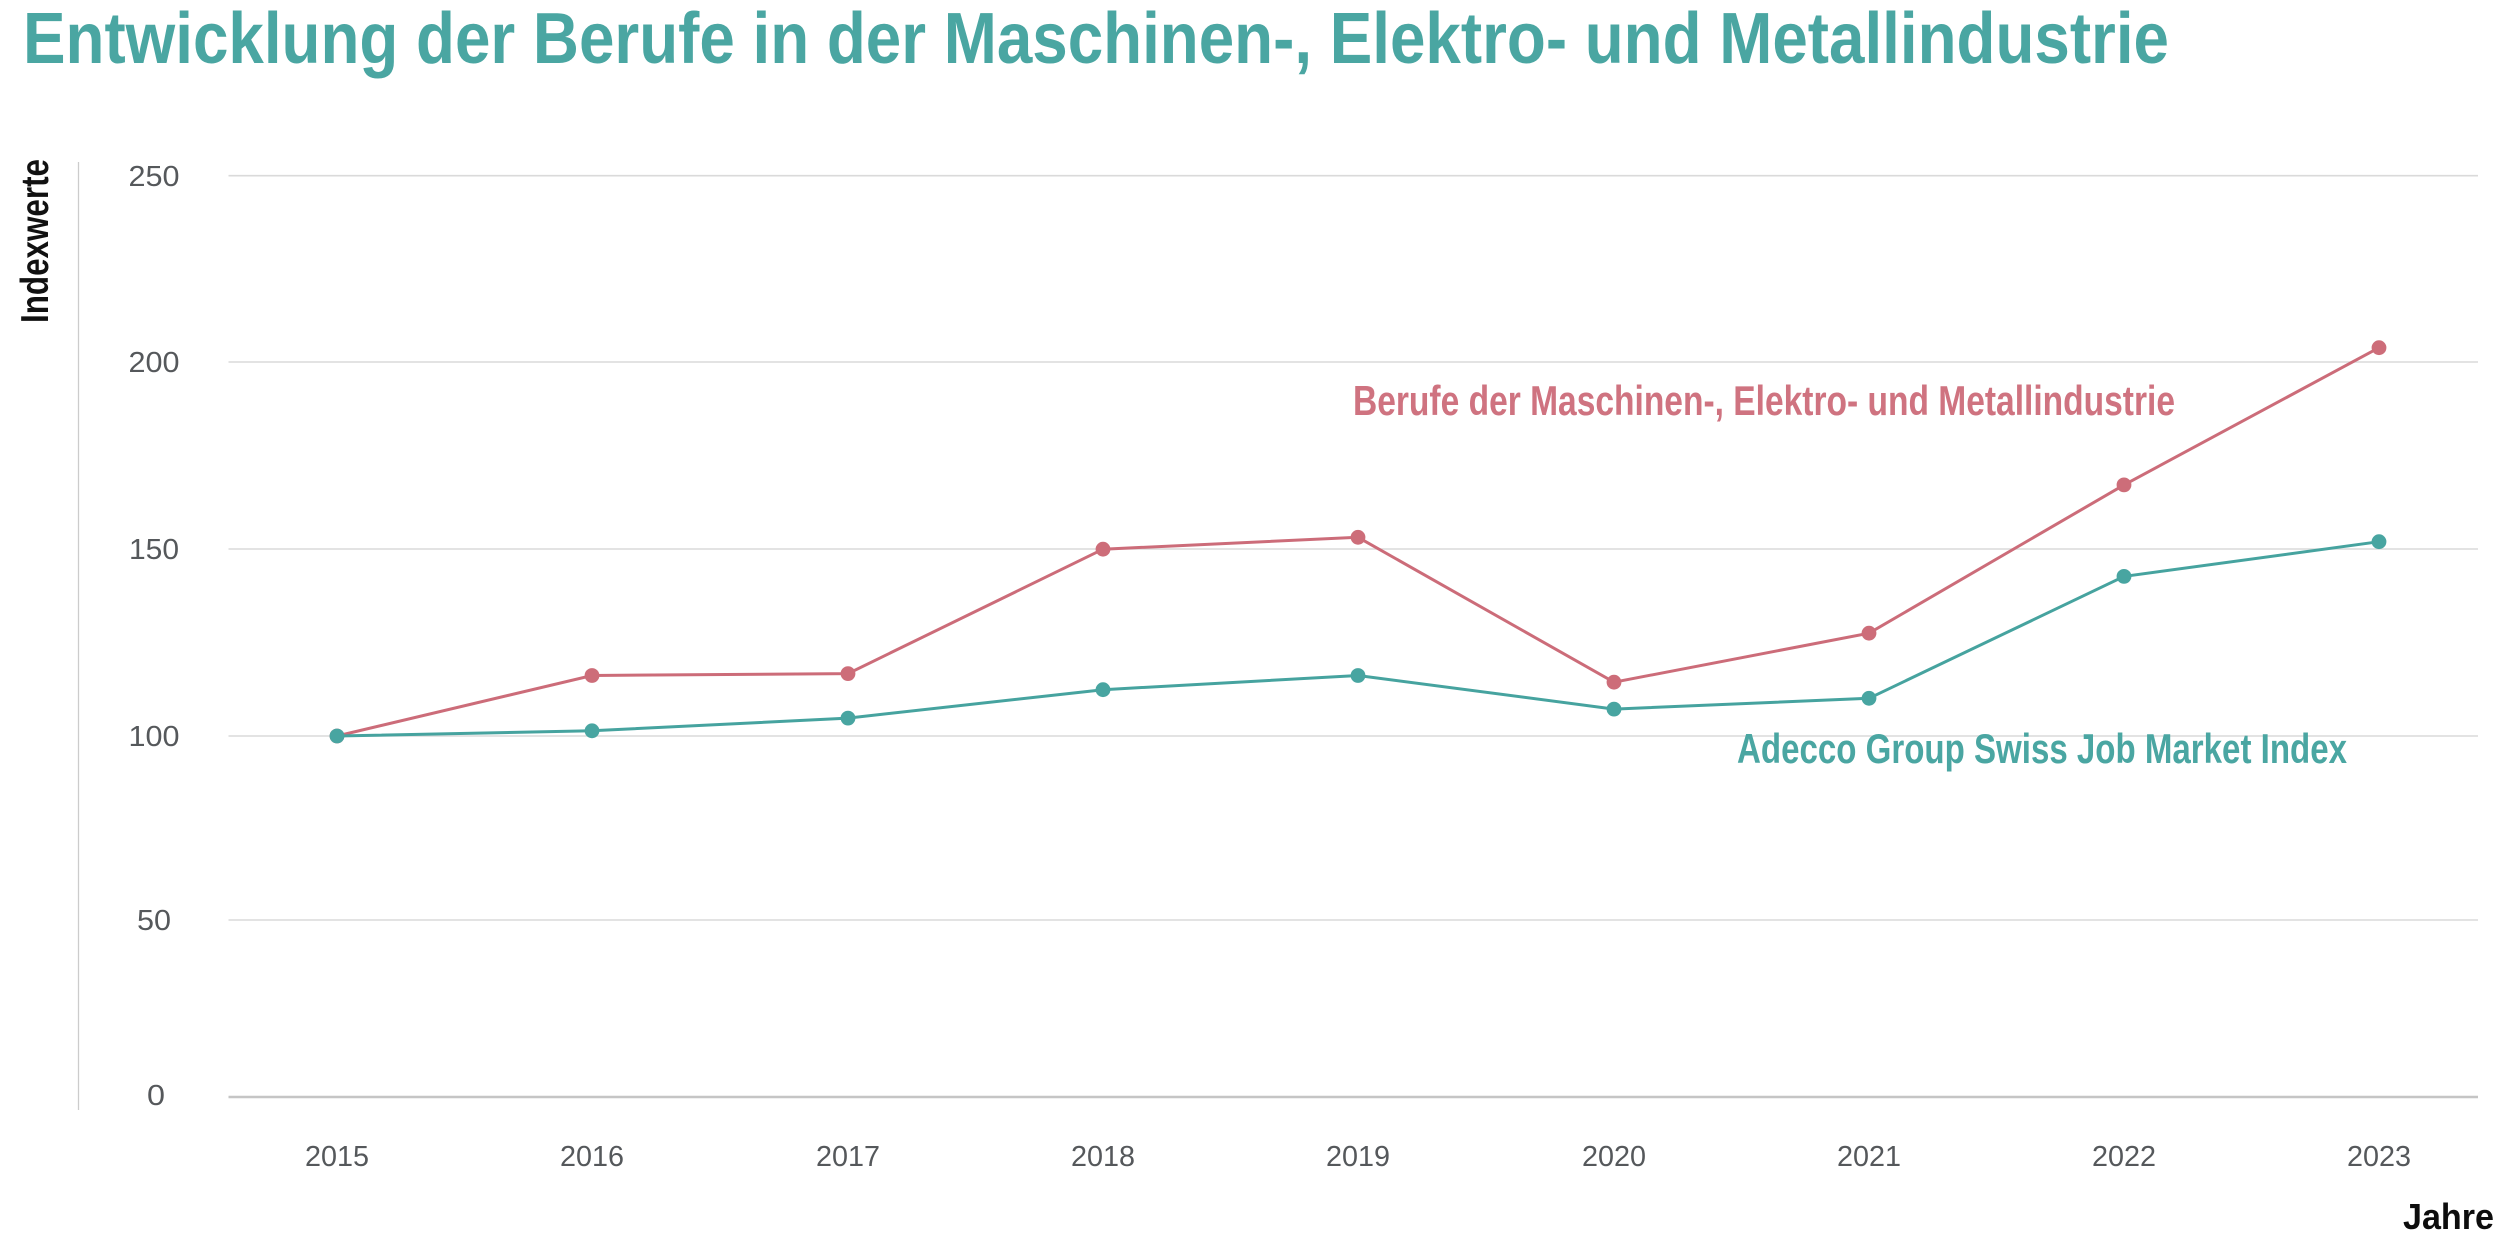  What do you see at coordinates (2448, 1216) in the screenshot?
I see `svg-text: Jahre` at bounding box center [2448, 1216].